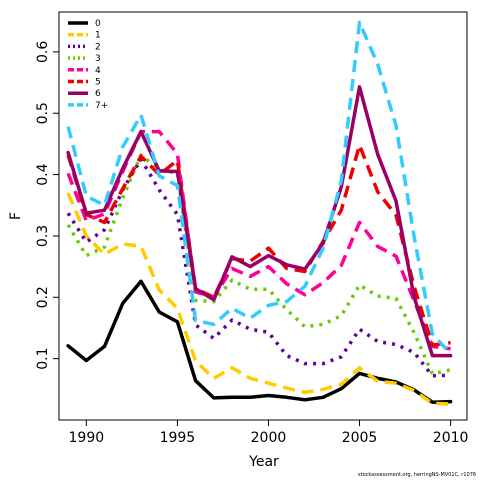  Describe the element at coordinates (43, 297) in the screenshot. I see `y-tick-label: 0.2` at that location.